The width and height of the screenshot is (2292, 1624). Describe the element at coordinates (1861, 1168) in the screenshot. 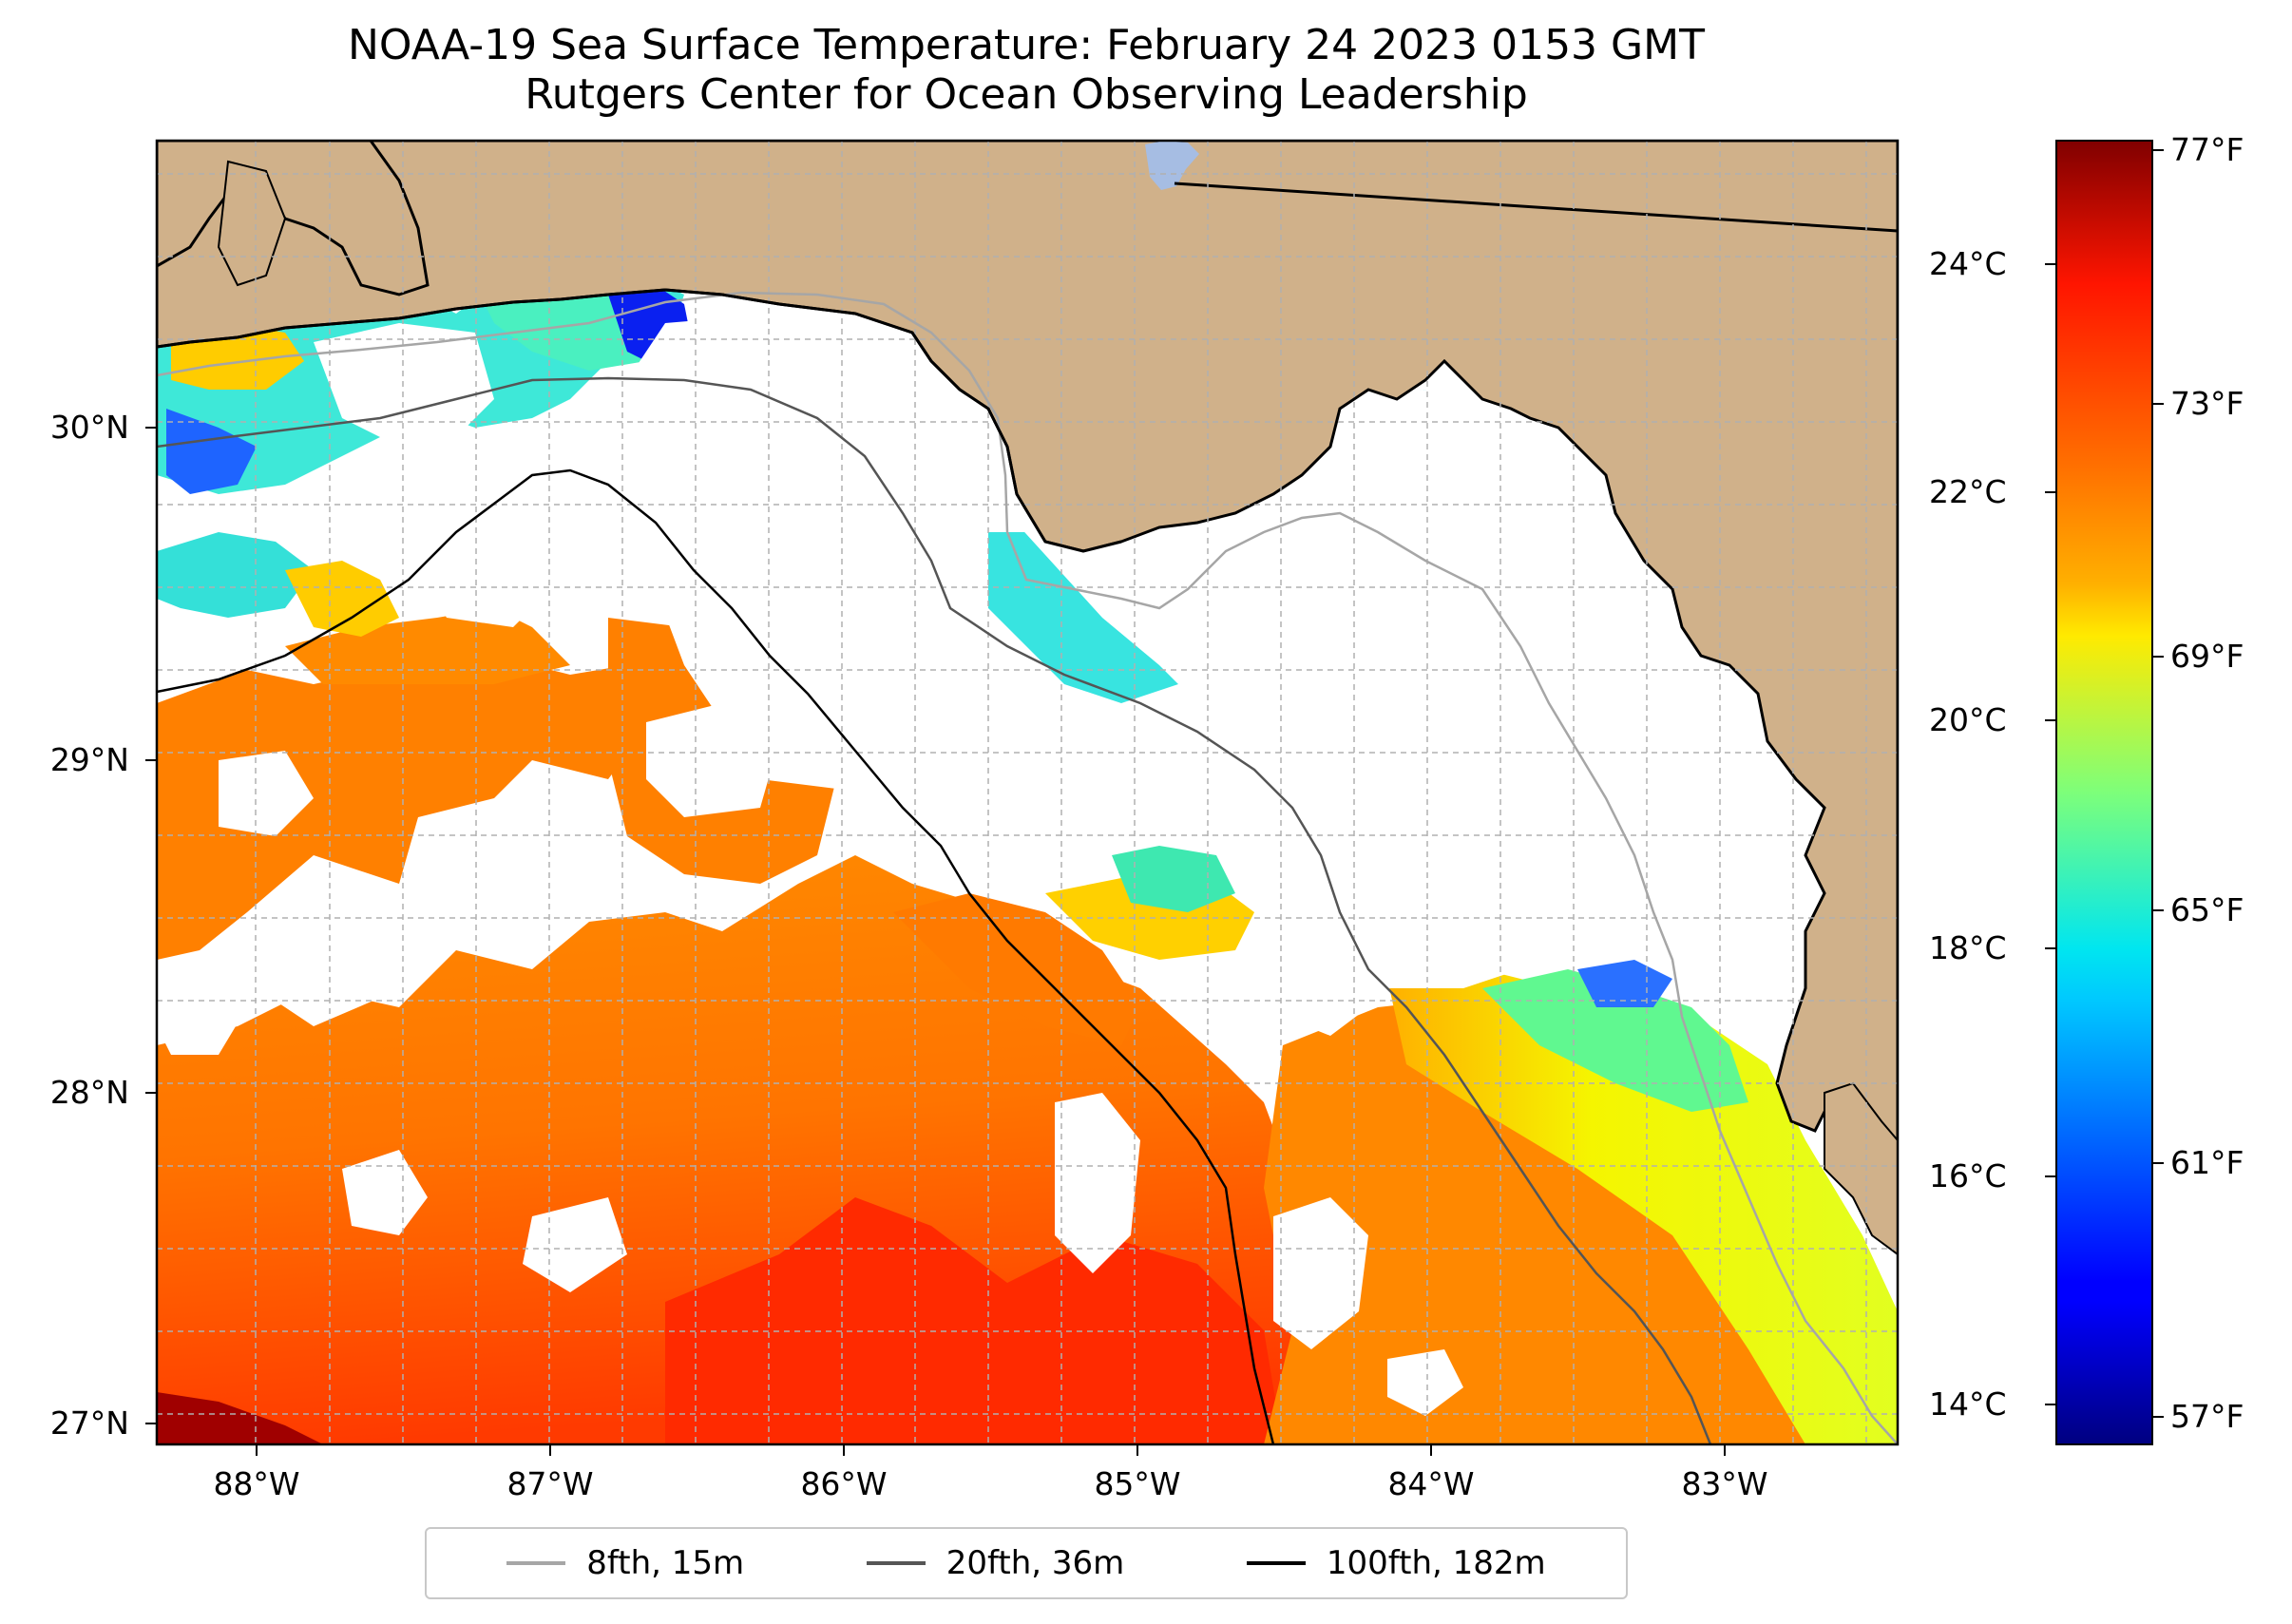

I see `land-south-tip` at that location.